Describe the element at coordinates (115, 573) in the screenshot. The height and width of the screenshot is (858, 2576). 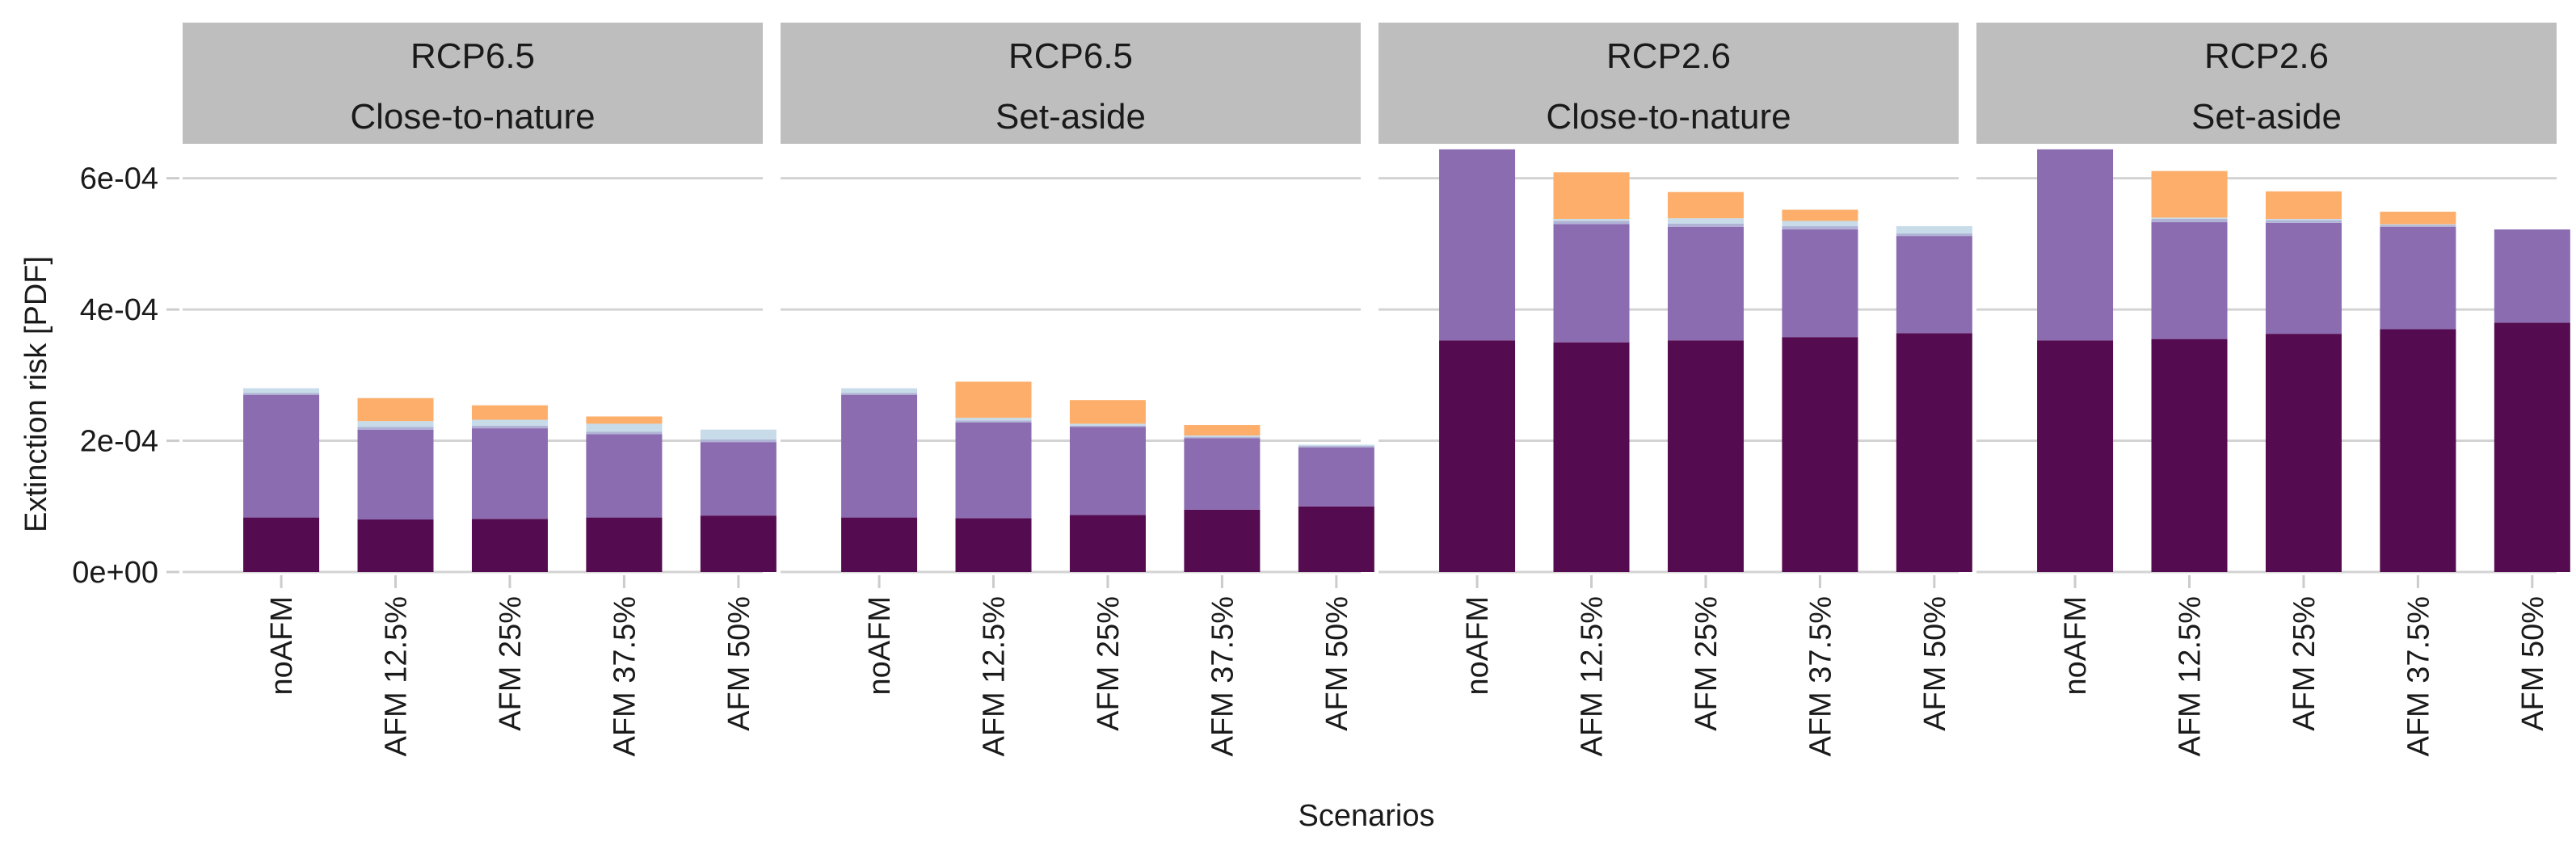
I see `y-tick-label: 0e+00` at that location.